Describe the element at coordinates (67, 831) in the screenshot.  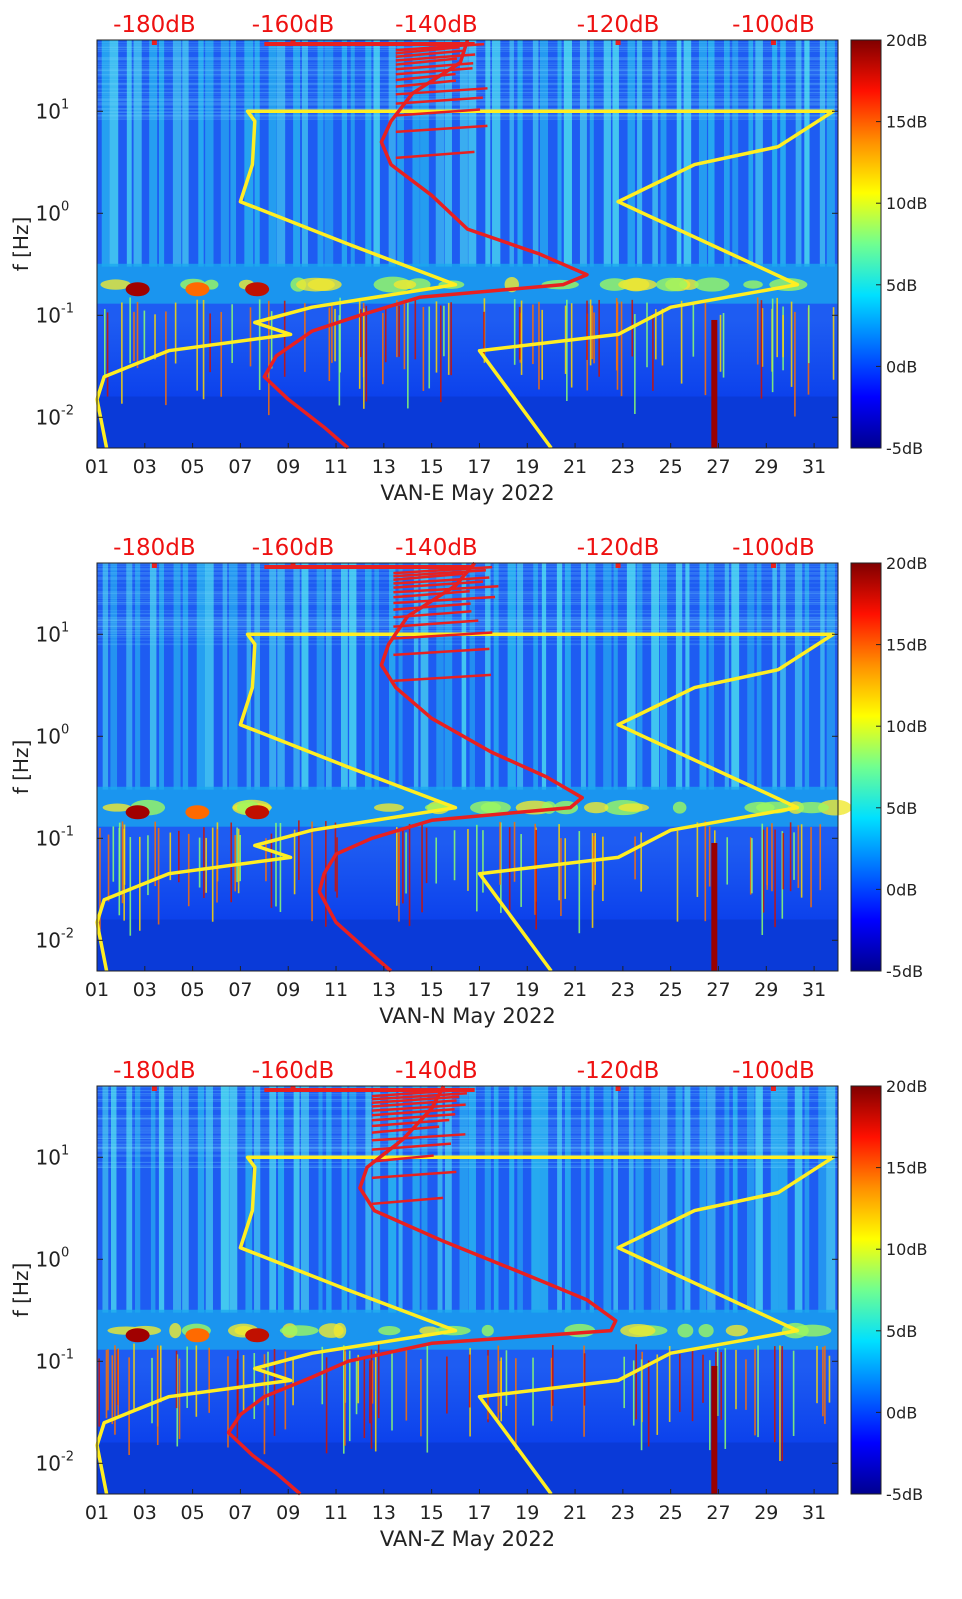
I see `y-tick-exponent: -1` at that location.